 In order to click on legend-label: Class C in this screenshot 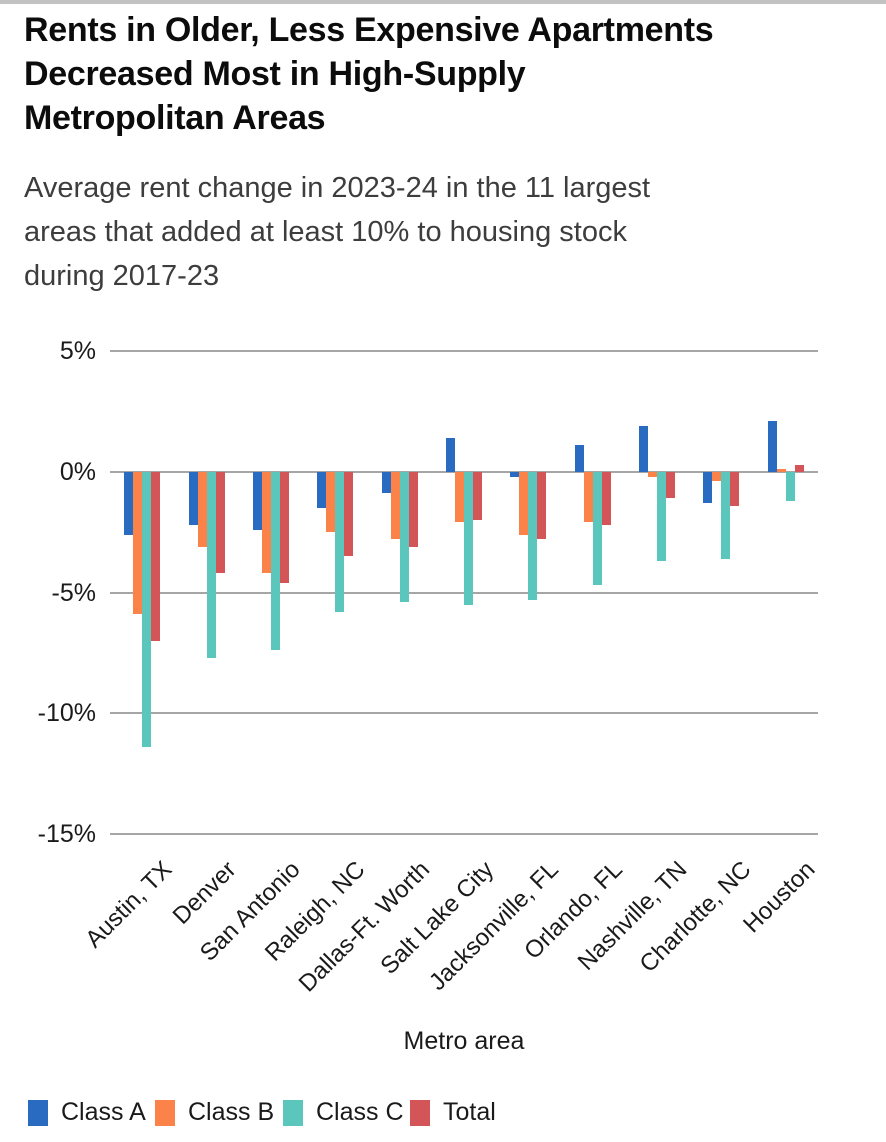, I will do `click(360, 1112)`.